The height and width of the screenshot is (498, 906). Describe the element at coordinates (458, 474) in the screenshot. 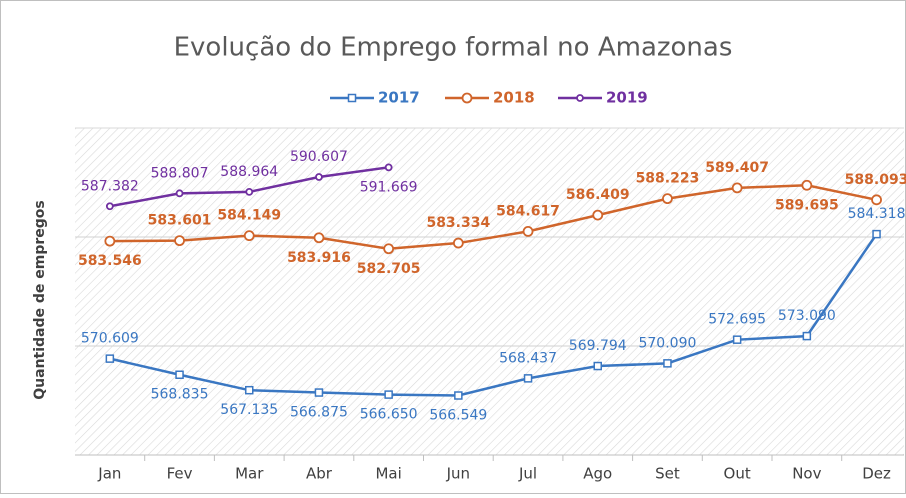

I see `x-tick-label: Jun` at that location.